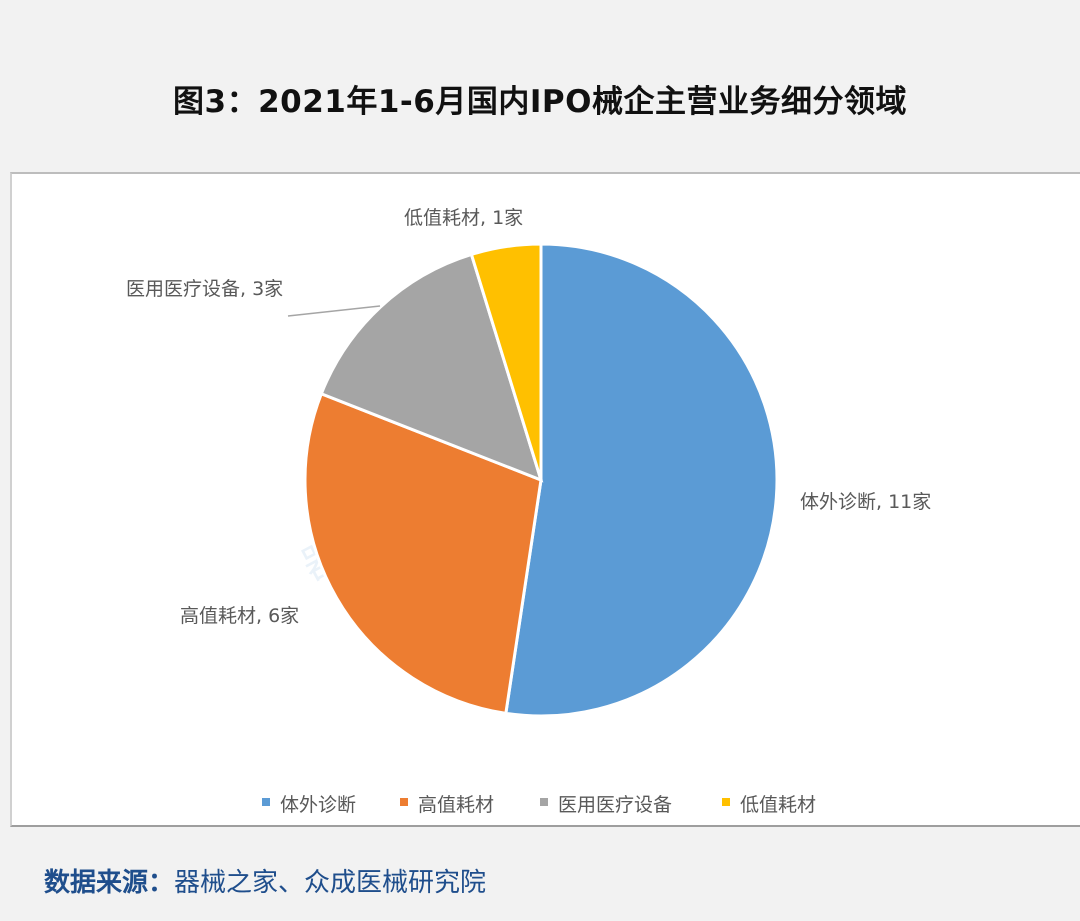  I want to click on chart-title: 图3：2021年1-6月国内IPO械企主营业务细分领域, so click(540, 102).